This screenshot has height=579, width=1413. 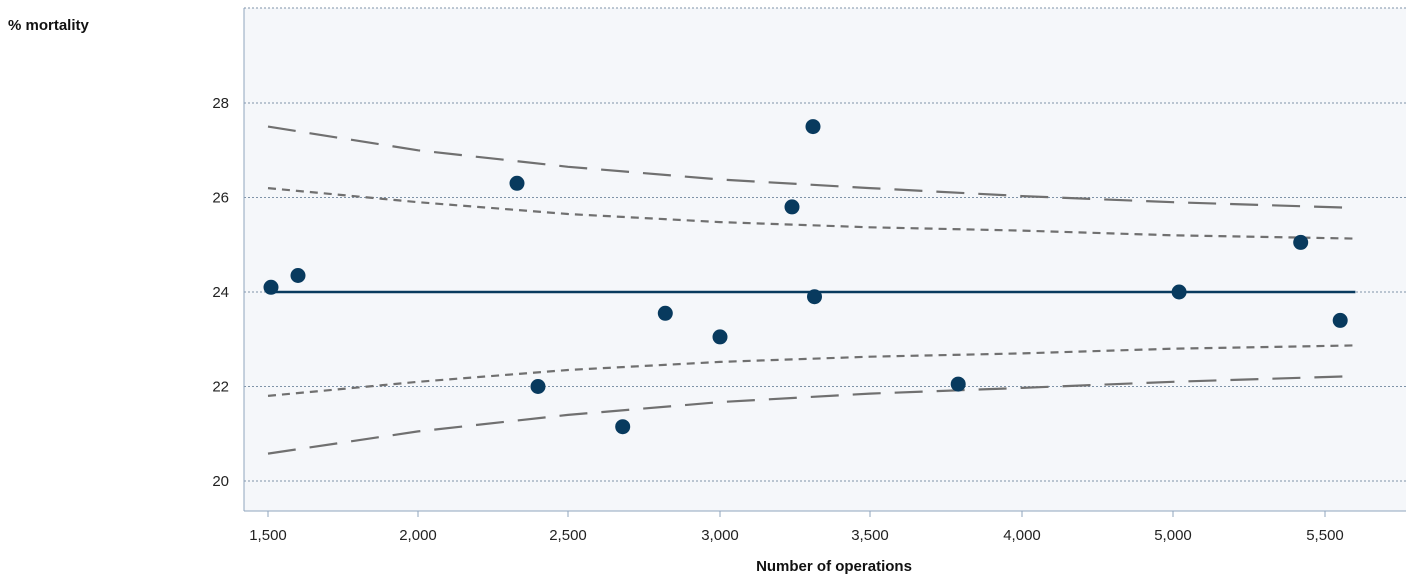 I want to click on y-tick-label: 20, so click(x=220, y=481).